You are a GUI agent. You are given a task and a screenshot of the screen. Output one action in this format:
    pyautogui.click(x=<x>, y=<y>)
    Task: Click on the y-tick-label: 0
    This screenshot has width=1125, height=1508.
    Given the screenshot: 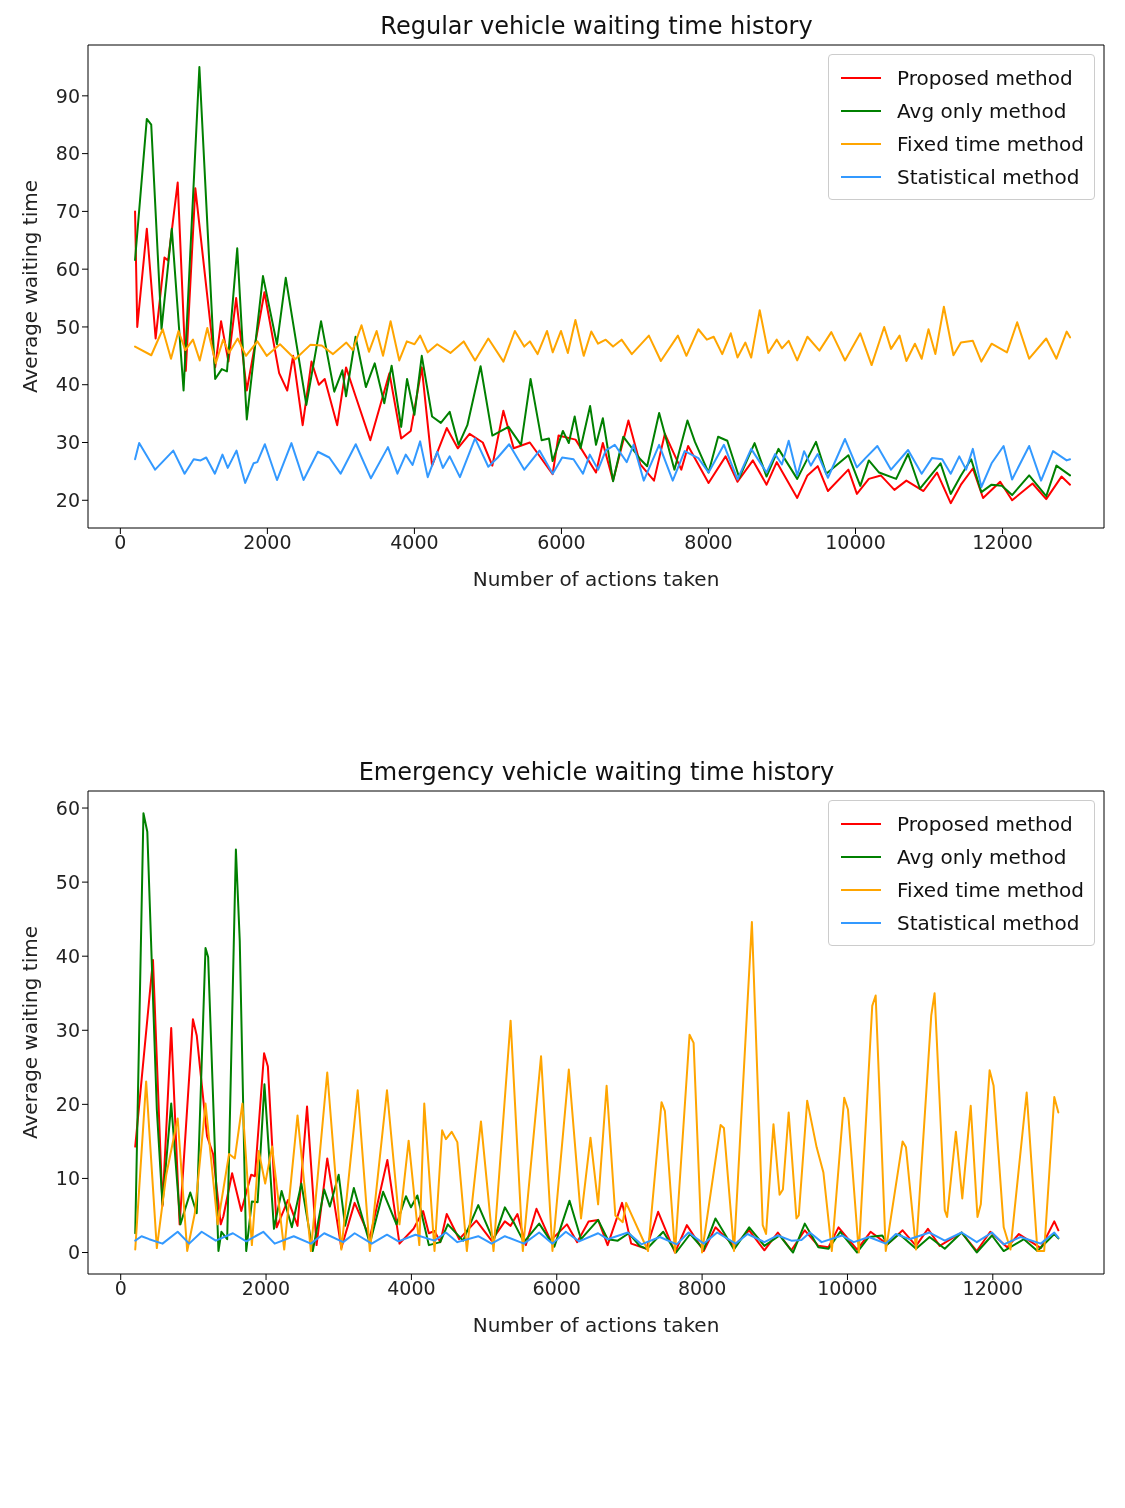 What is the action you would take?
    pyautogui.click(x=73, y=1252)
    